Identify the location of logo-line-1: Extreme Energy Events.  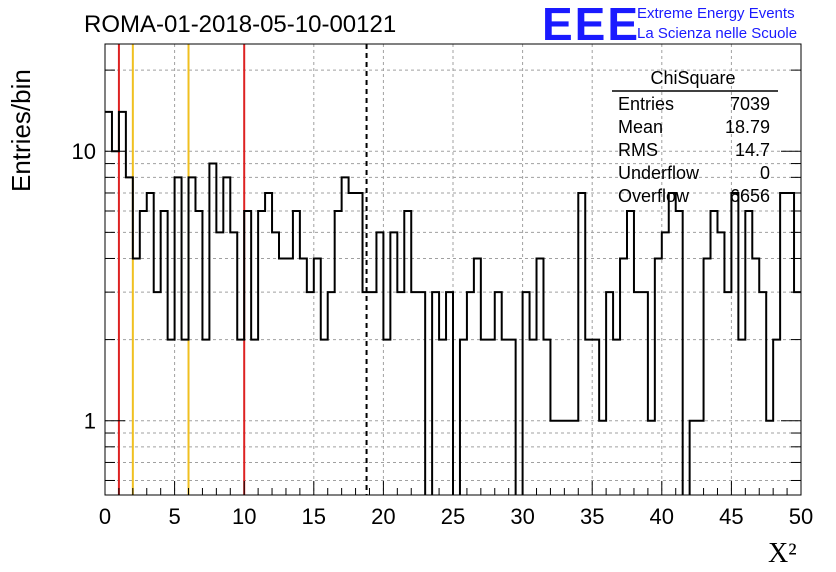
(716, 13).